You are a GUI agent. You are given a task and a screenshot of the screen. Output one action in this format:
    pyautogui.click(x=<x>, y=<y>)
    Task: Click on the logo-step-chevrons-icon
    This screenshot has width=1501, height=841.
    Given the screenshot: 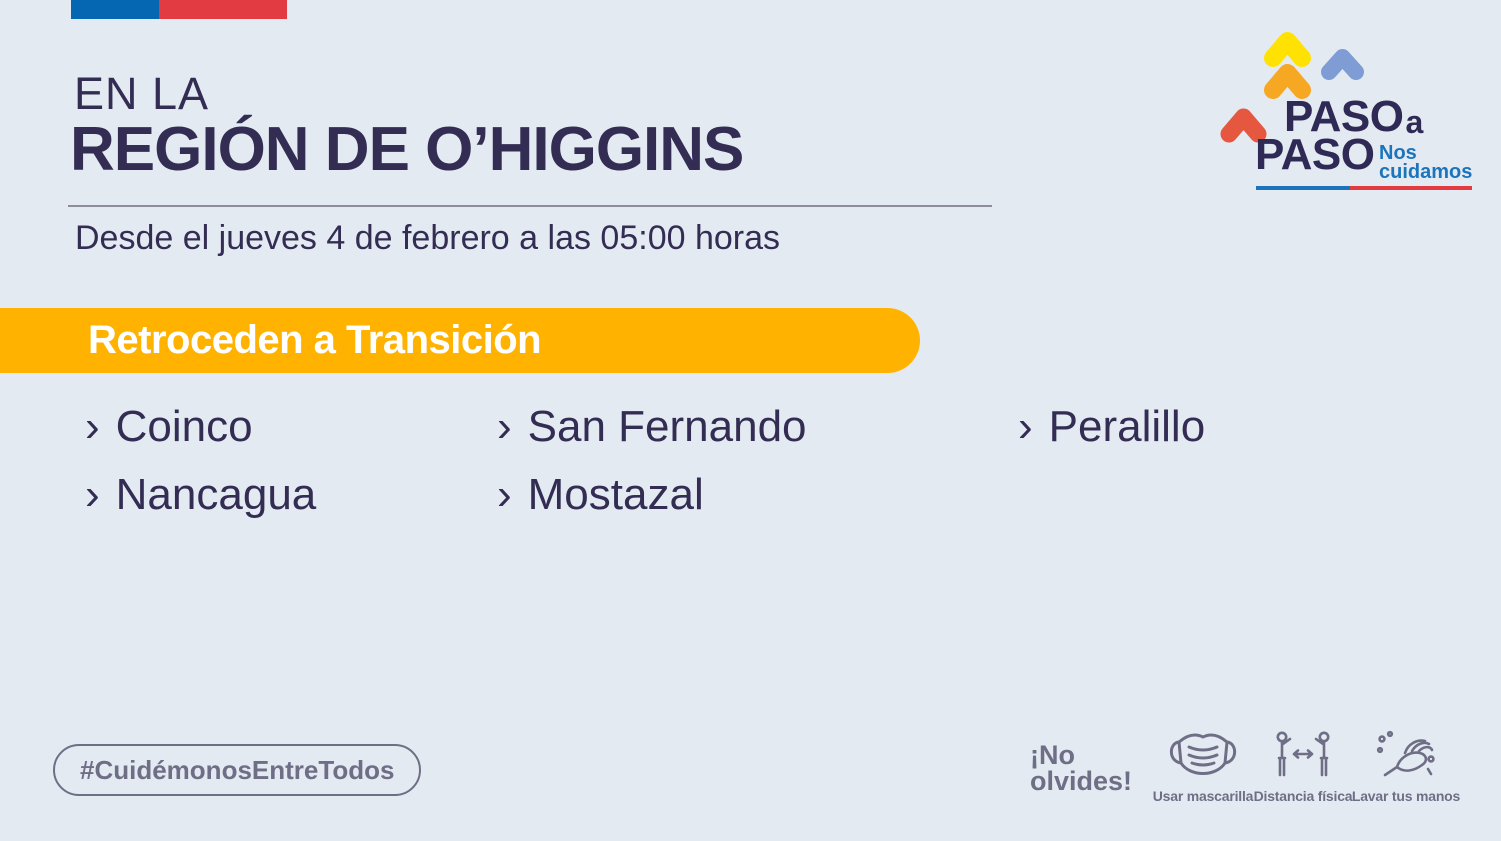 What is the action you would take?
    pyautogui.click(x=1292, y=87)
    